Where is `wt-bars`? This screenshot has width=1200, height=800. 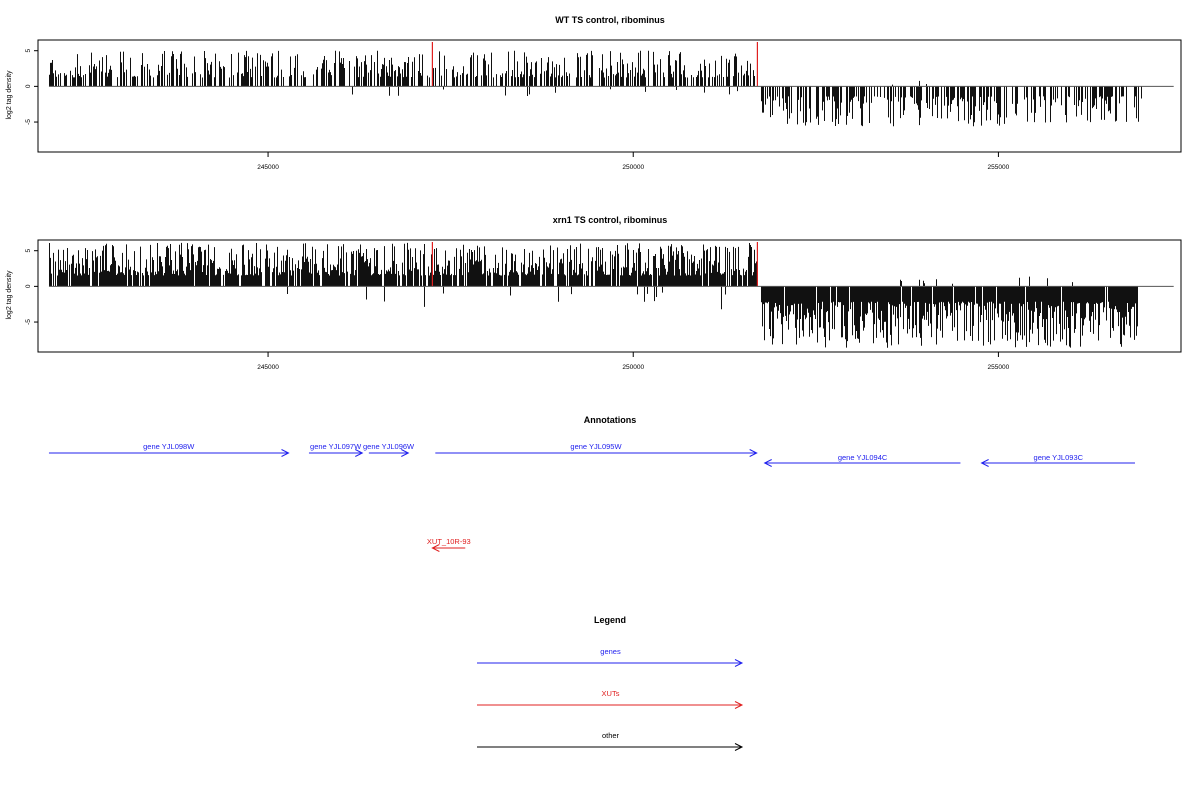 wt-bars is located at coordinates (595, 88).